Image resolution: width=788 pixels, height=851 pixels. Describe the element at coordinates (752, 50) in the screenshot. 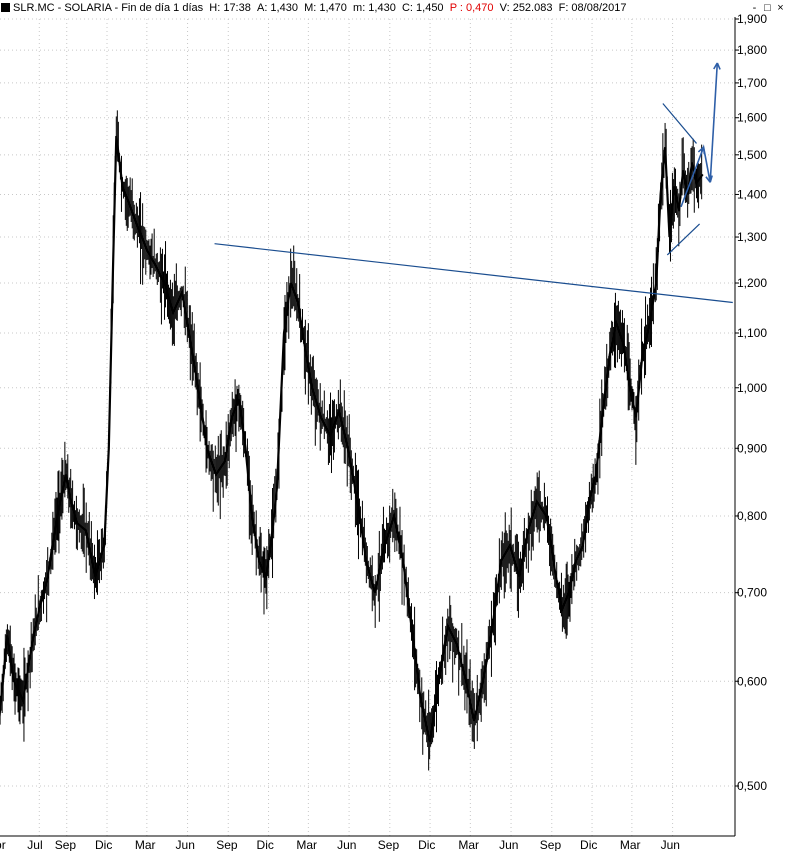

I see `y-tick-label: 1,800` at that location.